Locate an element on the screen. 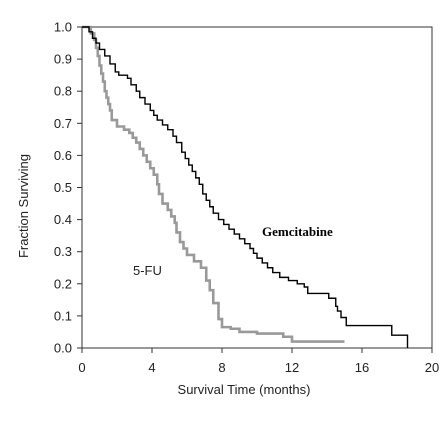 The width and height of the screenshot is (444, 427). x-tick-label: 12 is located at coordinates (292, 367).